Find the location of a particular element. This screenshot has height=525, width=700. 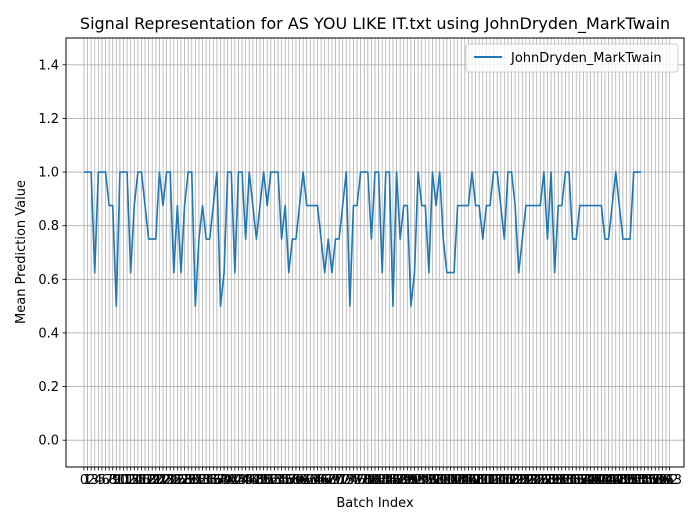

x-tick-label: 126 is located at coordinates (536, 480).